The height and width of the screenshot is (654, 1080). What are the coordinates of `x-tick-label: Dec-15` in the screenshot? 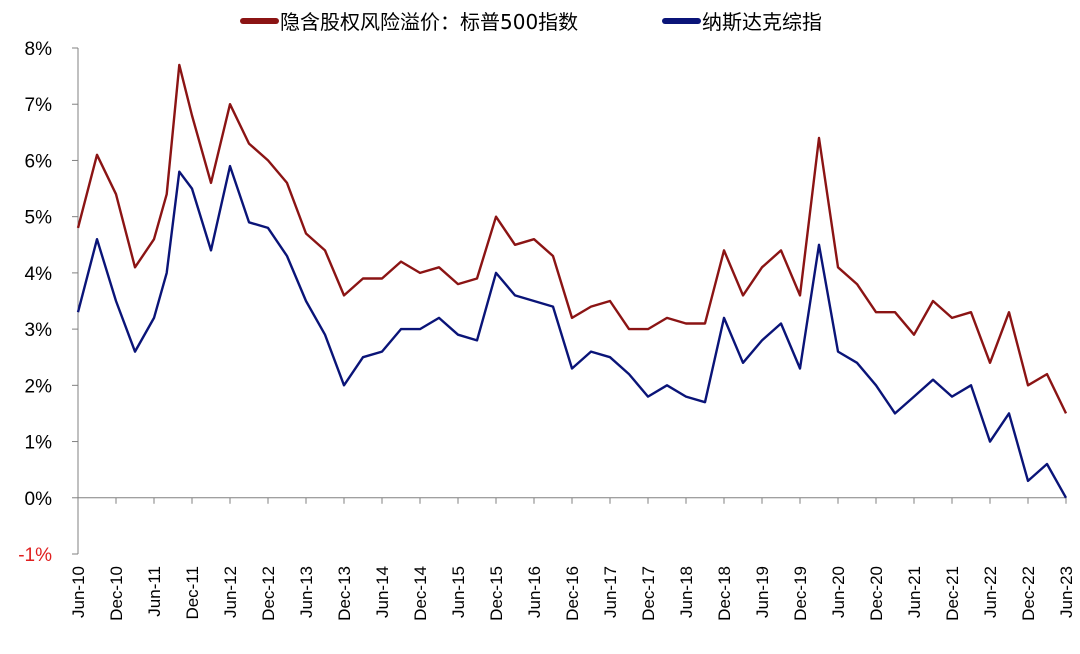 It's located at (496, 593).